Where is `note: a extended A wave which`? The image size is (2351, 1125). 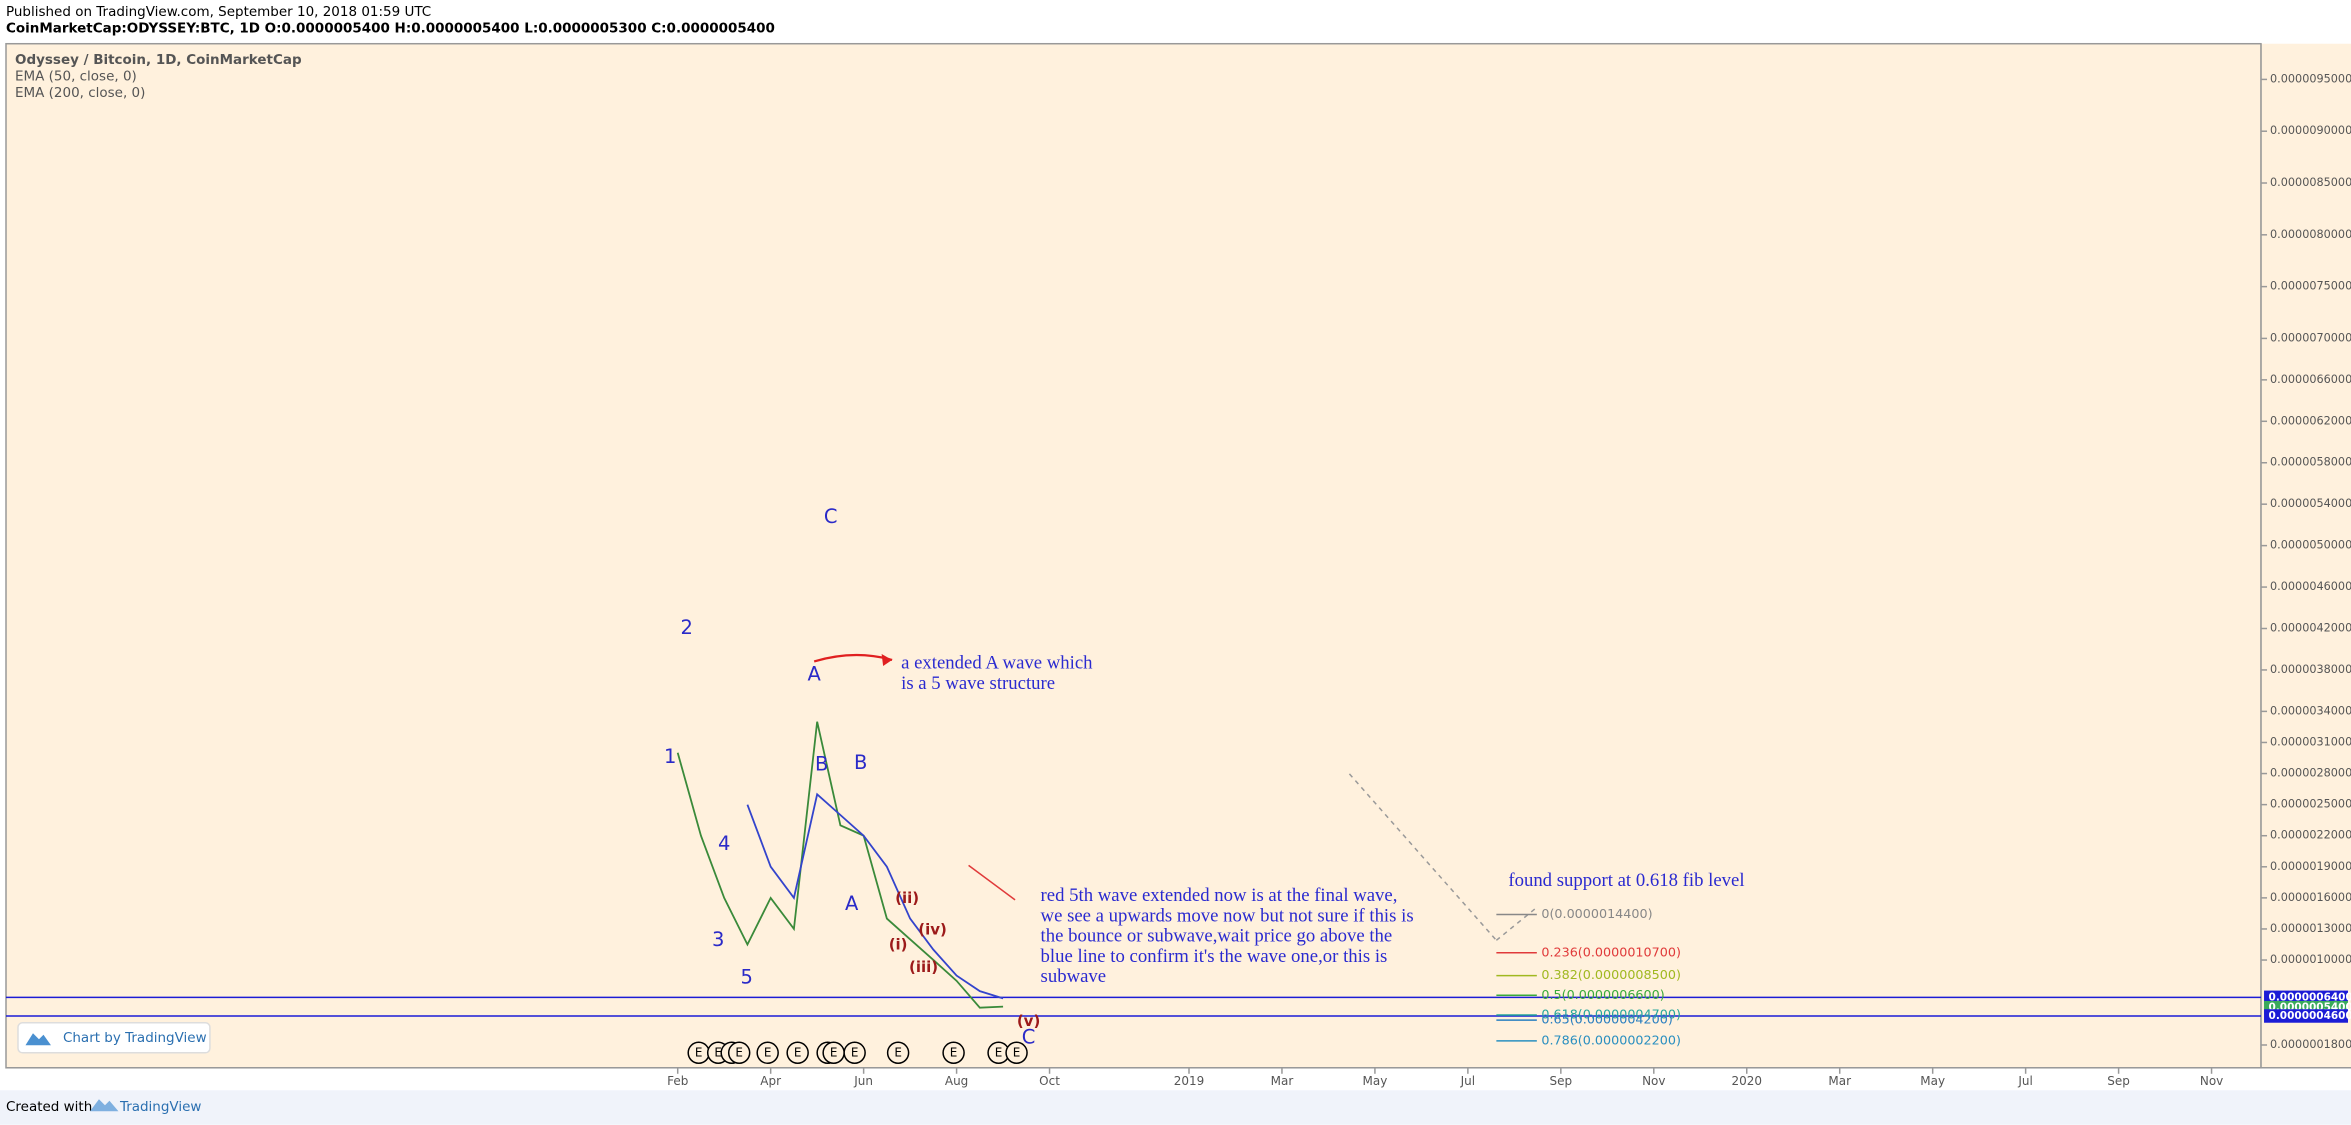
note: a extended A wave which is located at coordinates (997, 663).